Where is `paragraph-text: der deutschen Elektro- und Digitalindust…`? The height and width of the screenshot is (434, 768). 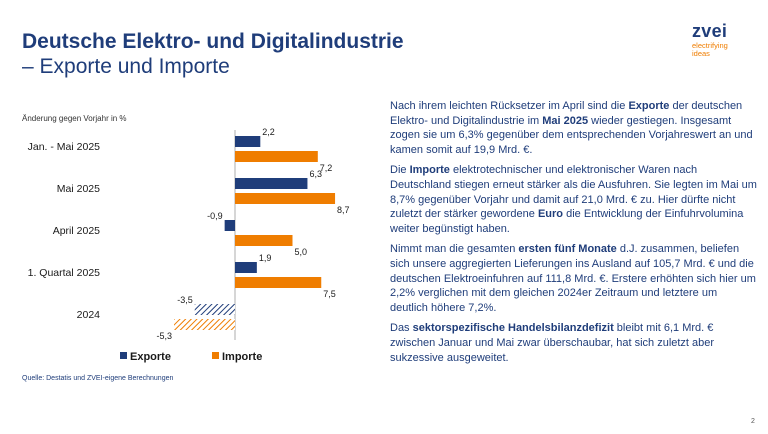 paragraph-text: der deutschen Elektro- und Digitalindust… is located at coordinates (566, 113).